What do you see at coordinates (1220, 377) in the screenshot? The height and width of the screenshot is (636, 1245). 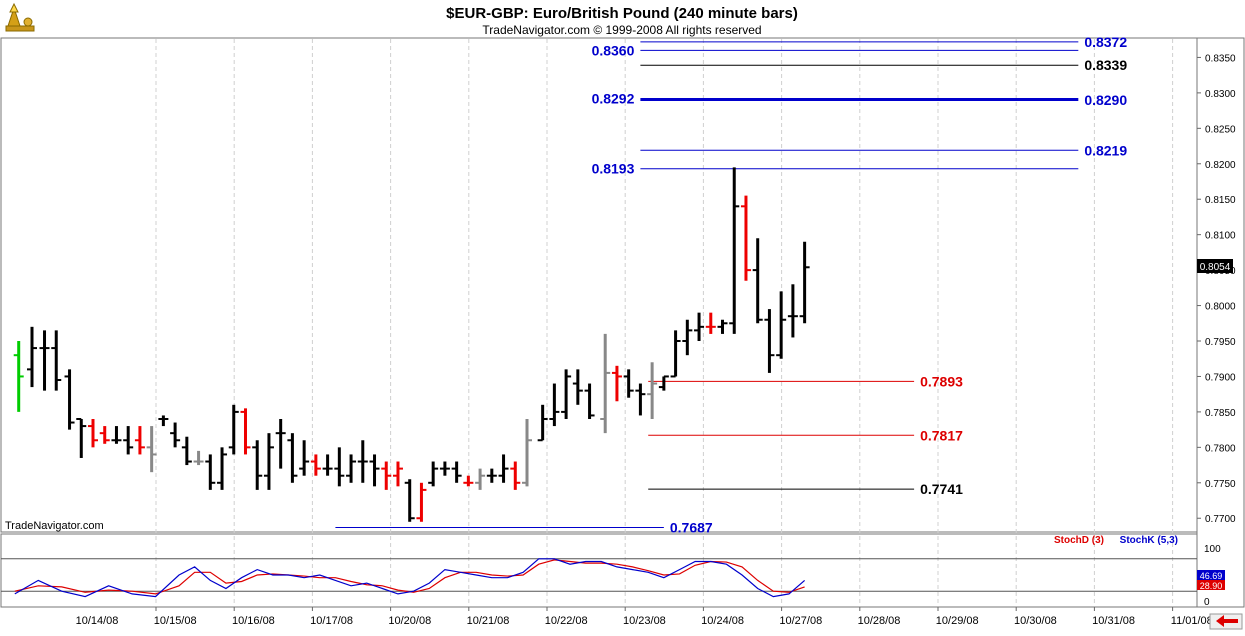 I see `price-tick-label: 0.7900` at bounding box center [1220, 377].